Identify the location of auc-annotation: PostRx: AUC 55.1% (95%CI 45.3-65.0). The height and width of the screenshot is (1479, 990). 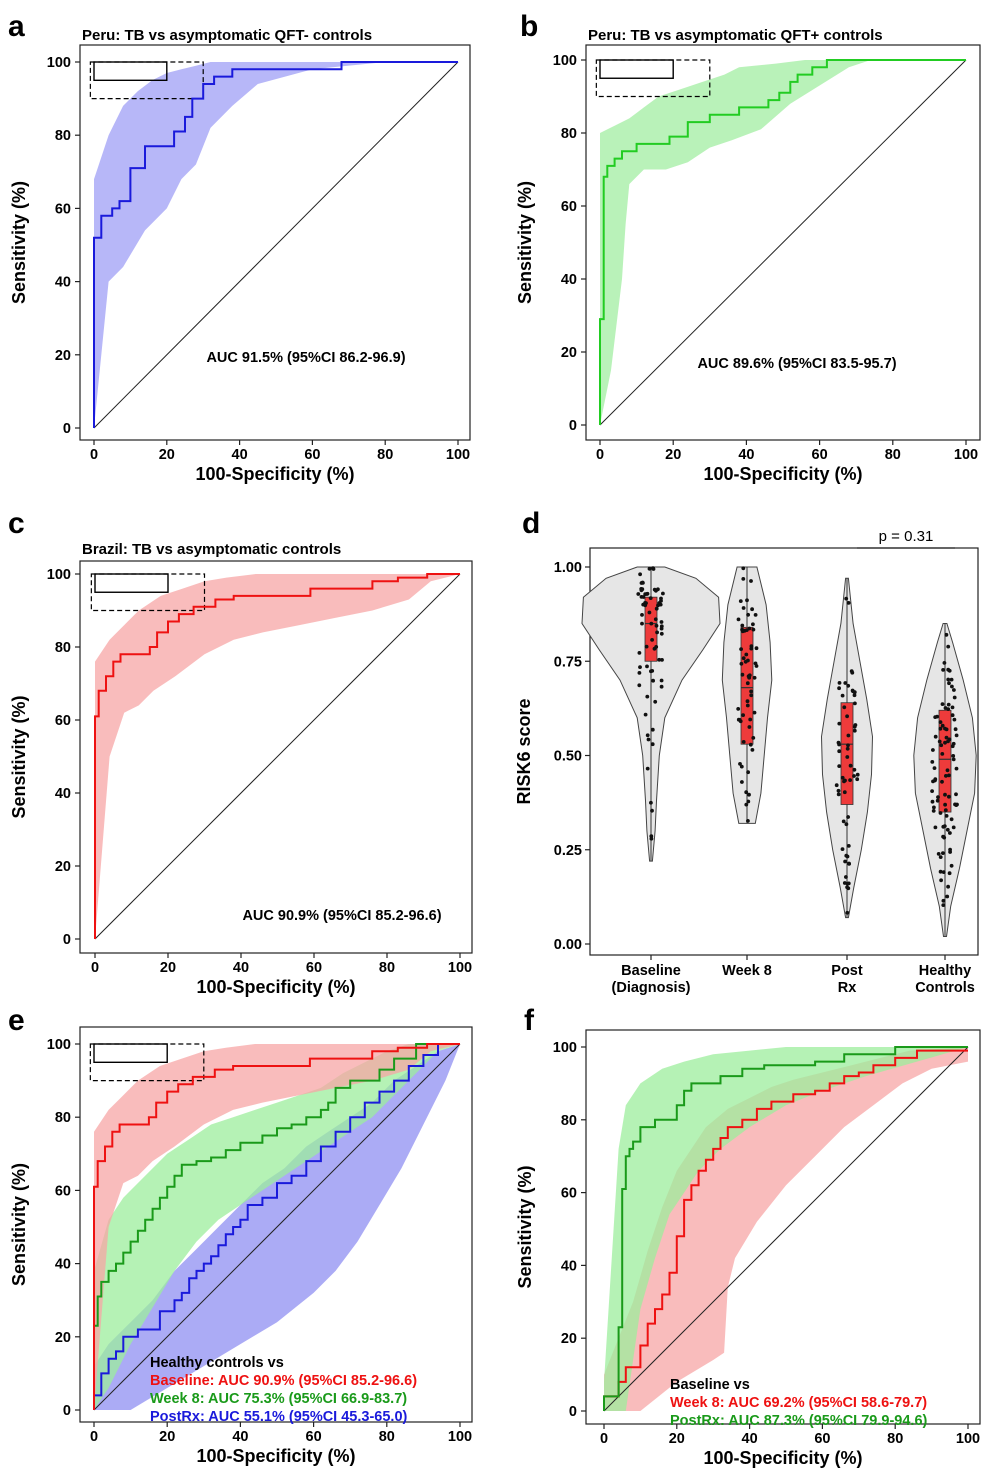
(279, 1417).